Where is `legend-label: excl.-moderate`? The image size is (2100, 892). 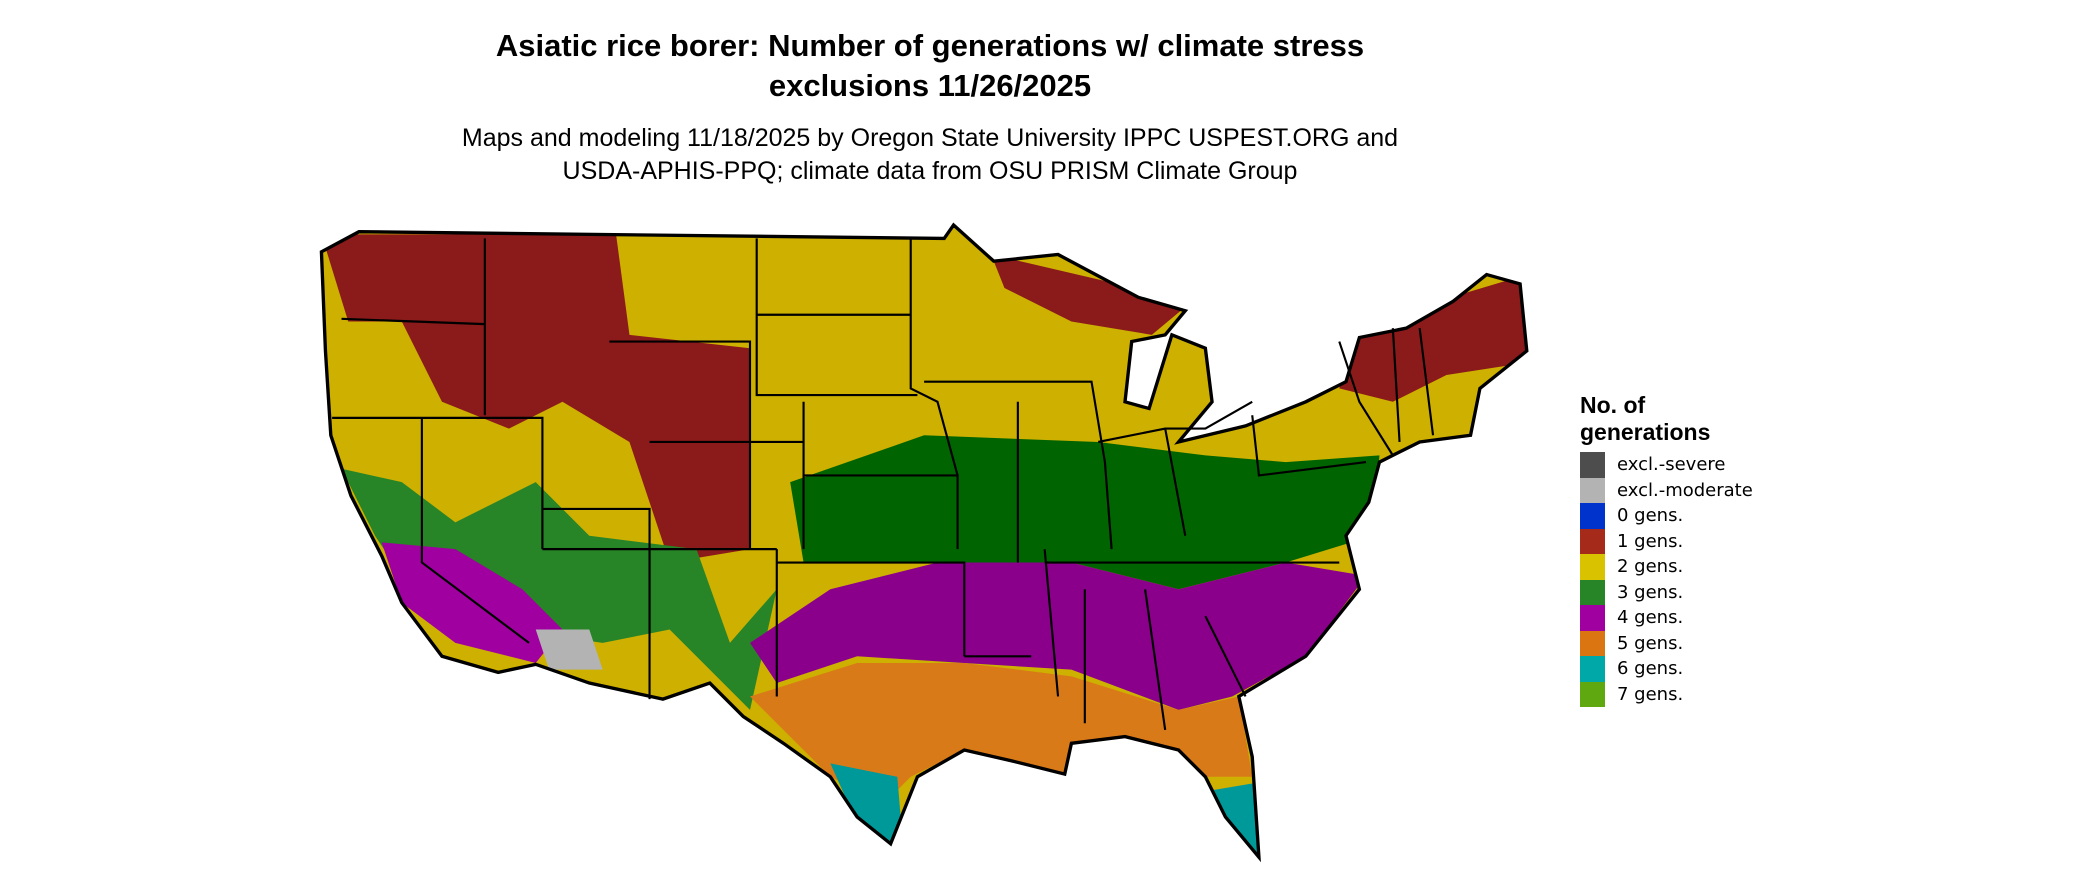 legend-label: excl.-moderate is located at coordinates (1685, 490).